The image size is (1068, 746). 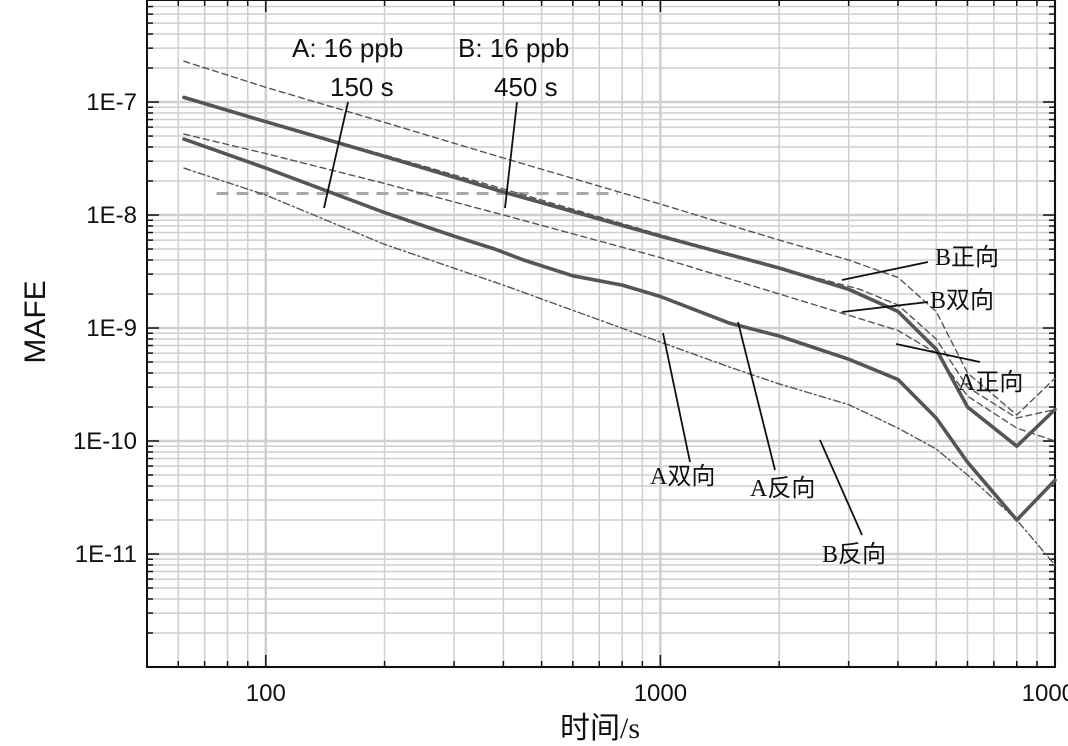 What do you see at coordinates (676, 397) in the screenshot?
I see `leader-a-bidirectional` at bounding box center [676, 397].